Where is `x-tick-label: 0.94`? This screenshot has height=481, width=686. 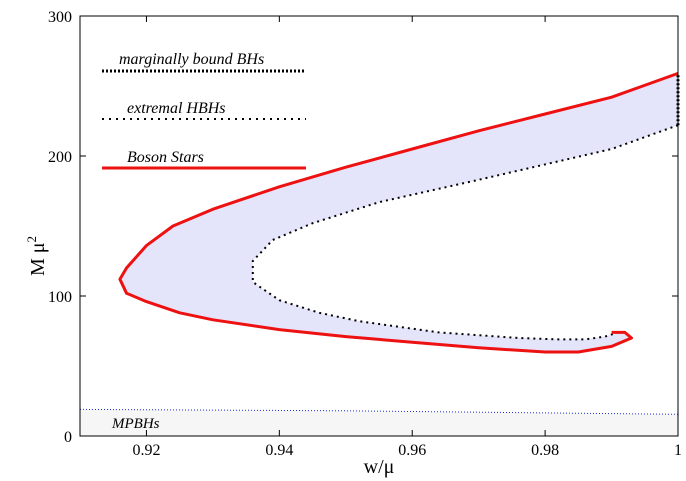 x-tick-label: 0.94 is located at coordinates (279, 450).